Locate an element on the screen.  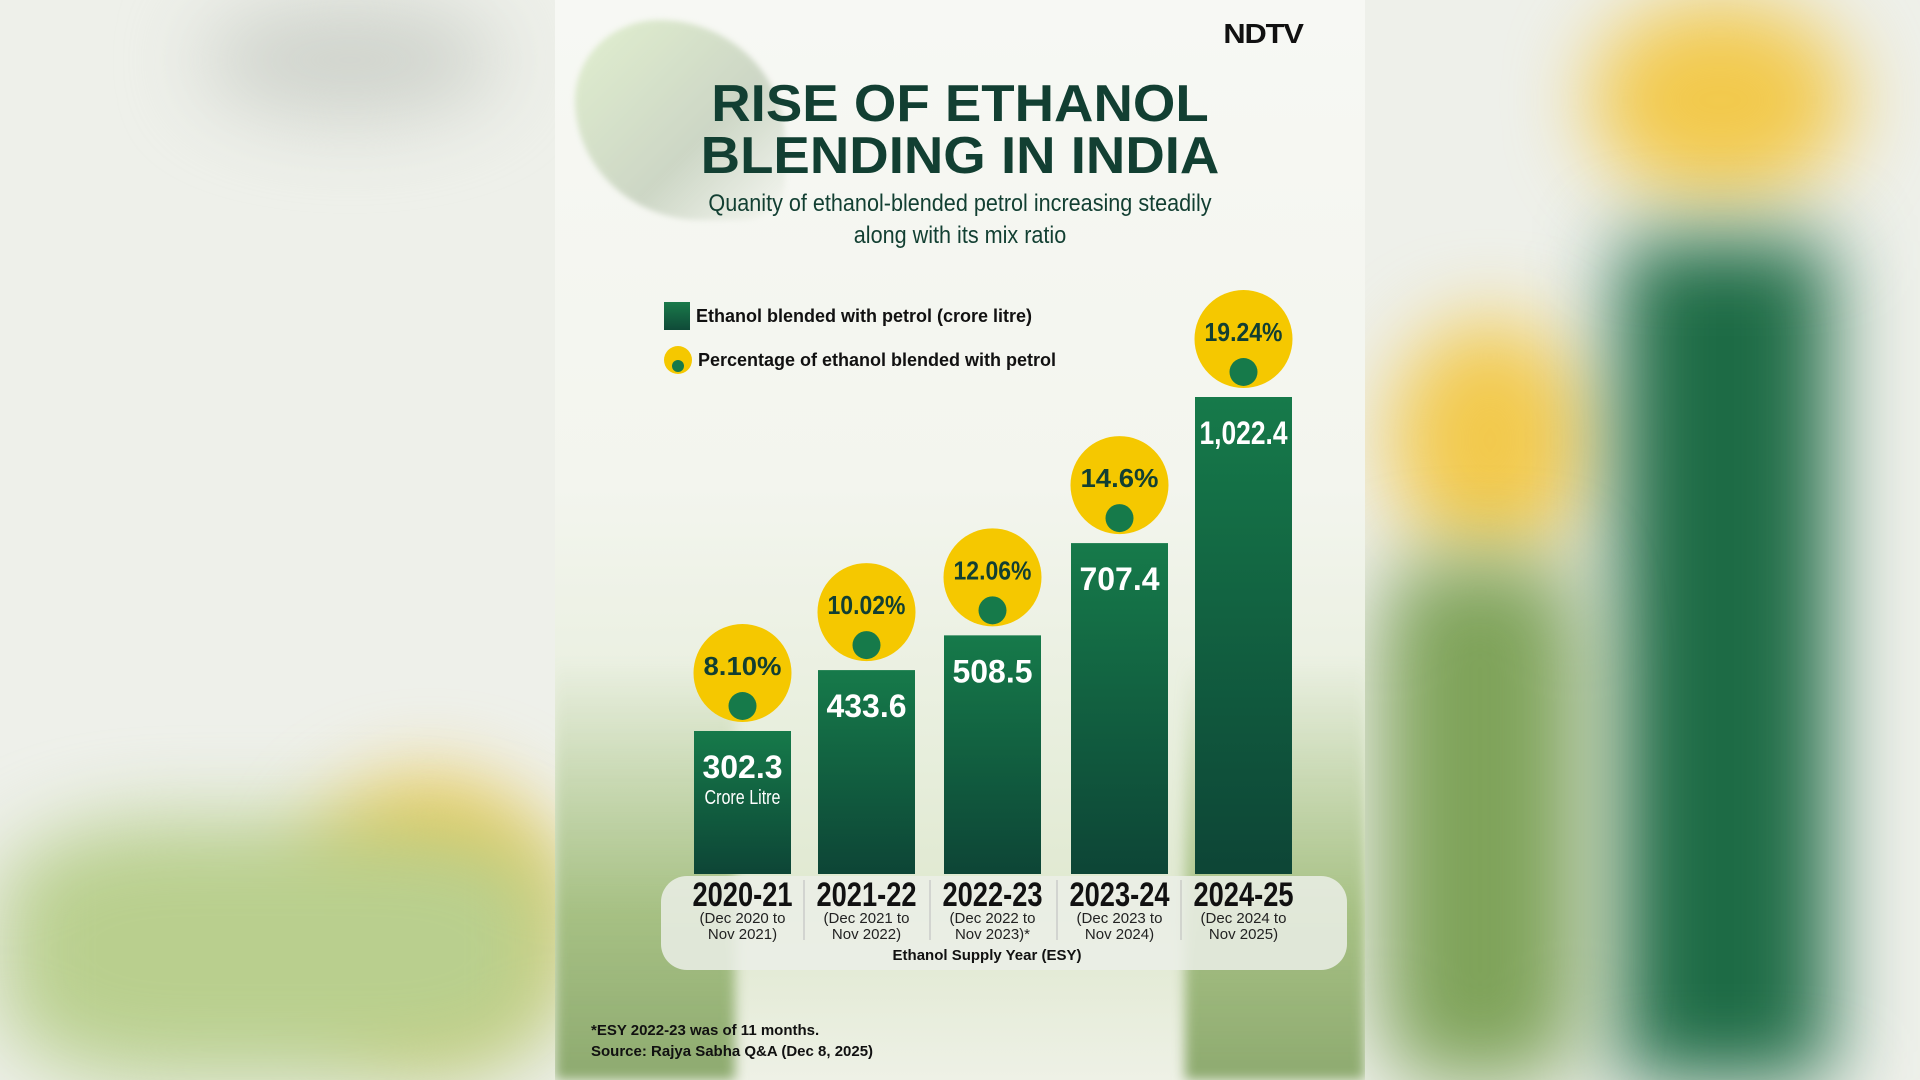
x-tick-sublabel: (Dec 2021 to is located at coordinates (867, 918).